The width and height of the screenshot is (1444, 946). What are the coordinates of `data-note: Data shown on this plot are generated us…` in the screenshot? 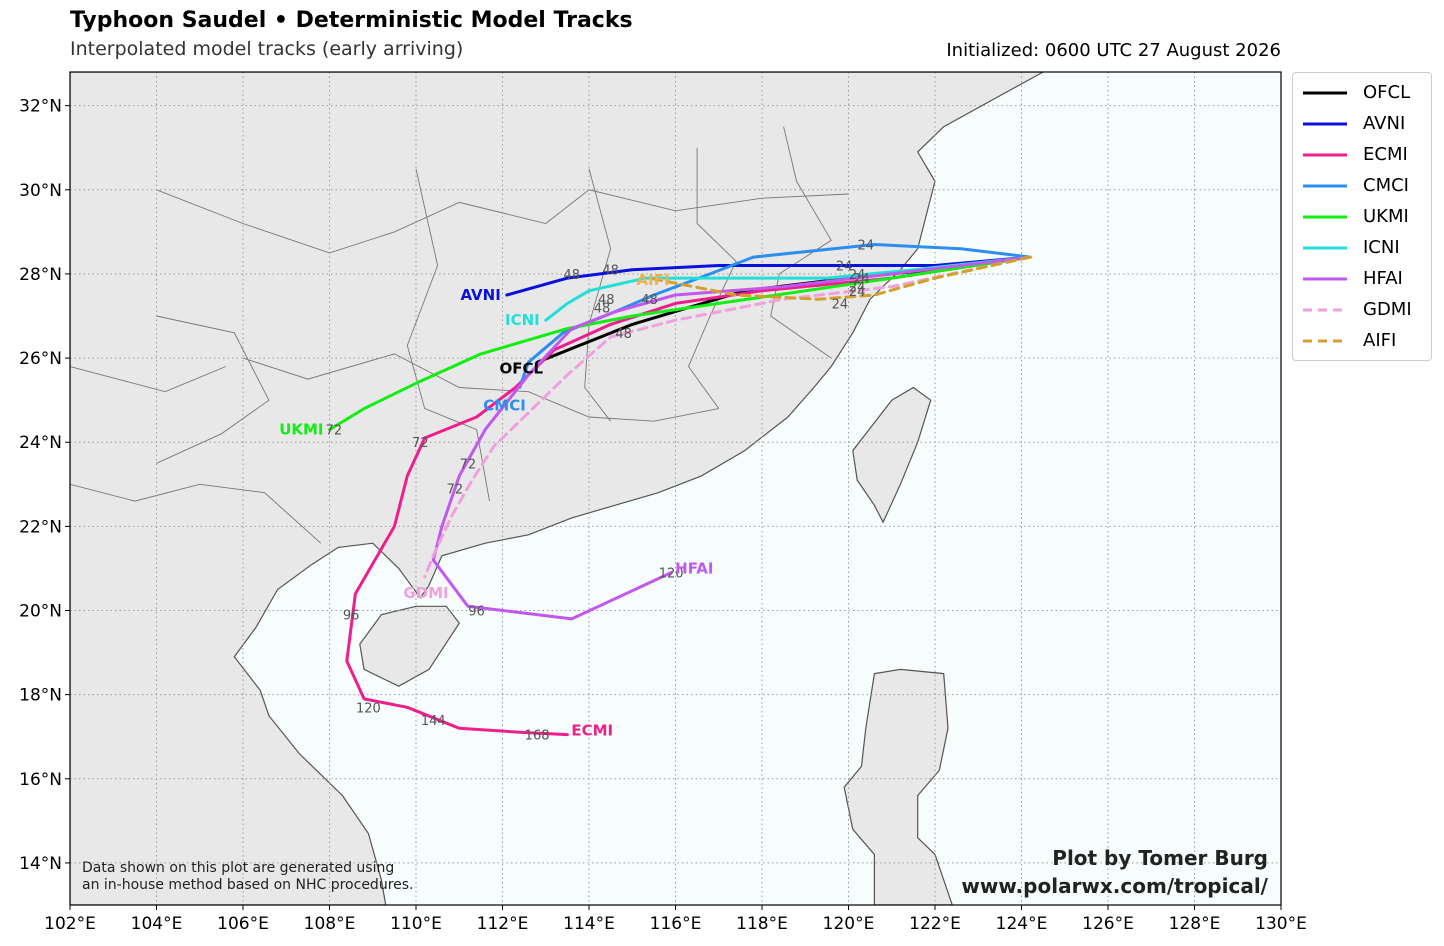 It's located at (248, 877).